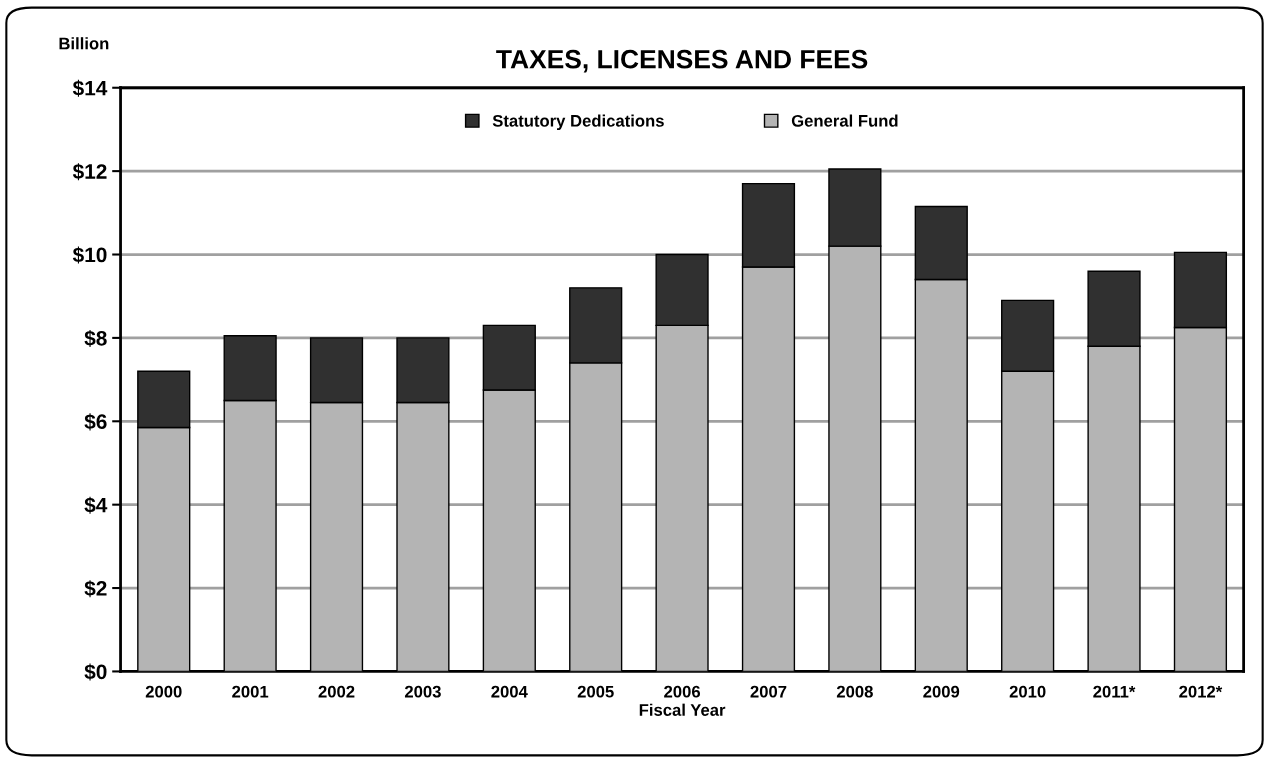 The height and width of the screenshot is (763, 1269). What do you see at coordinates (89, 255) in the screenshot?
I see `y-tick-label: $10` at bounding box center [89, 255].